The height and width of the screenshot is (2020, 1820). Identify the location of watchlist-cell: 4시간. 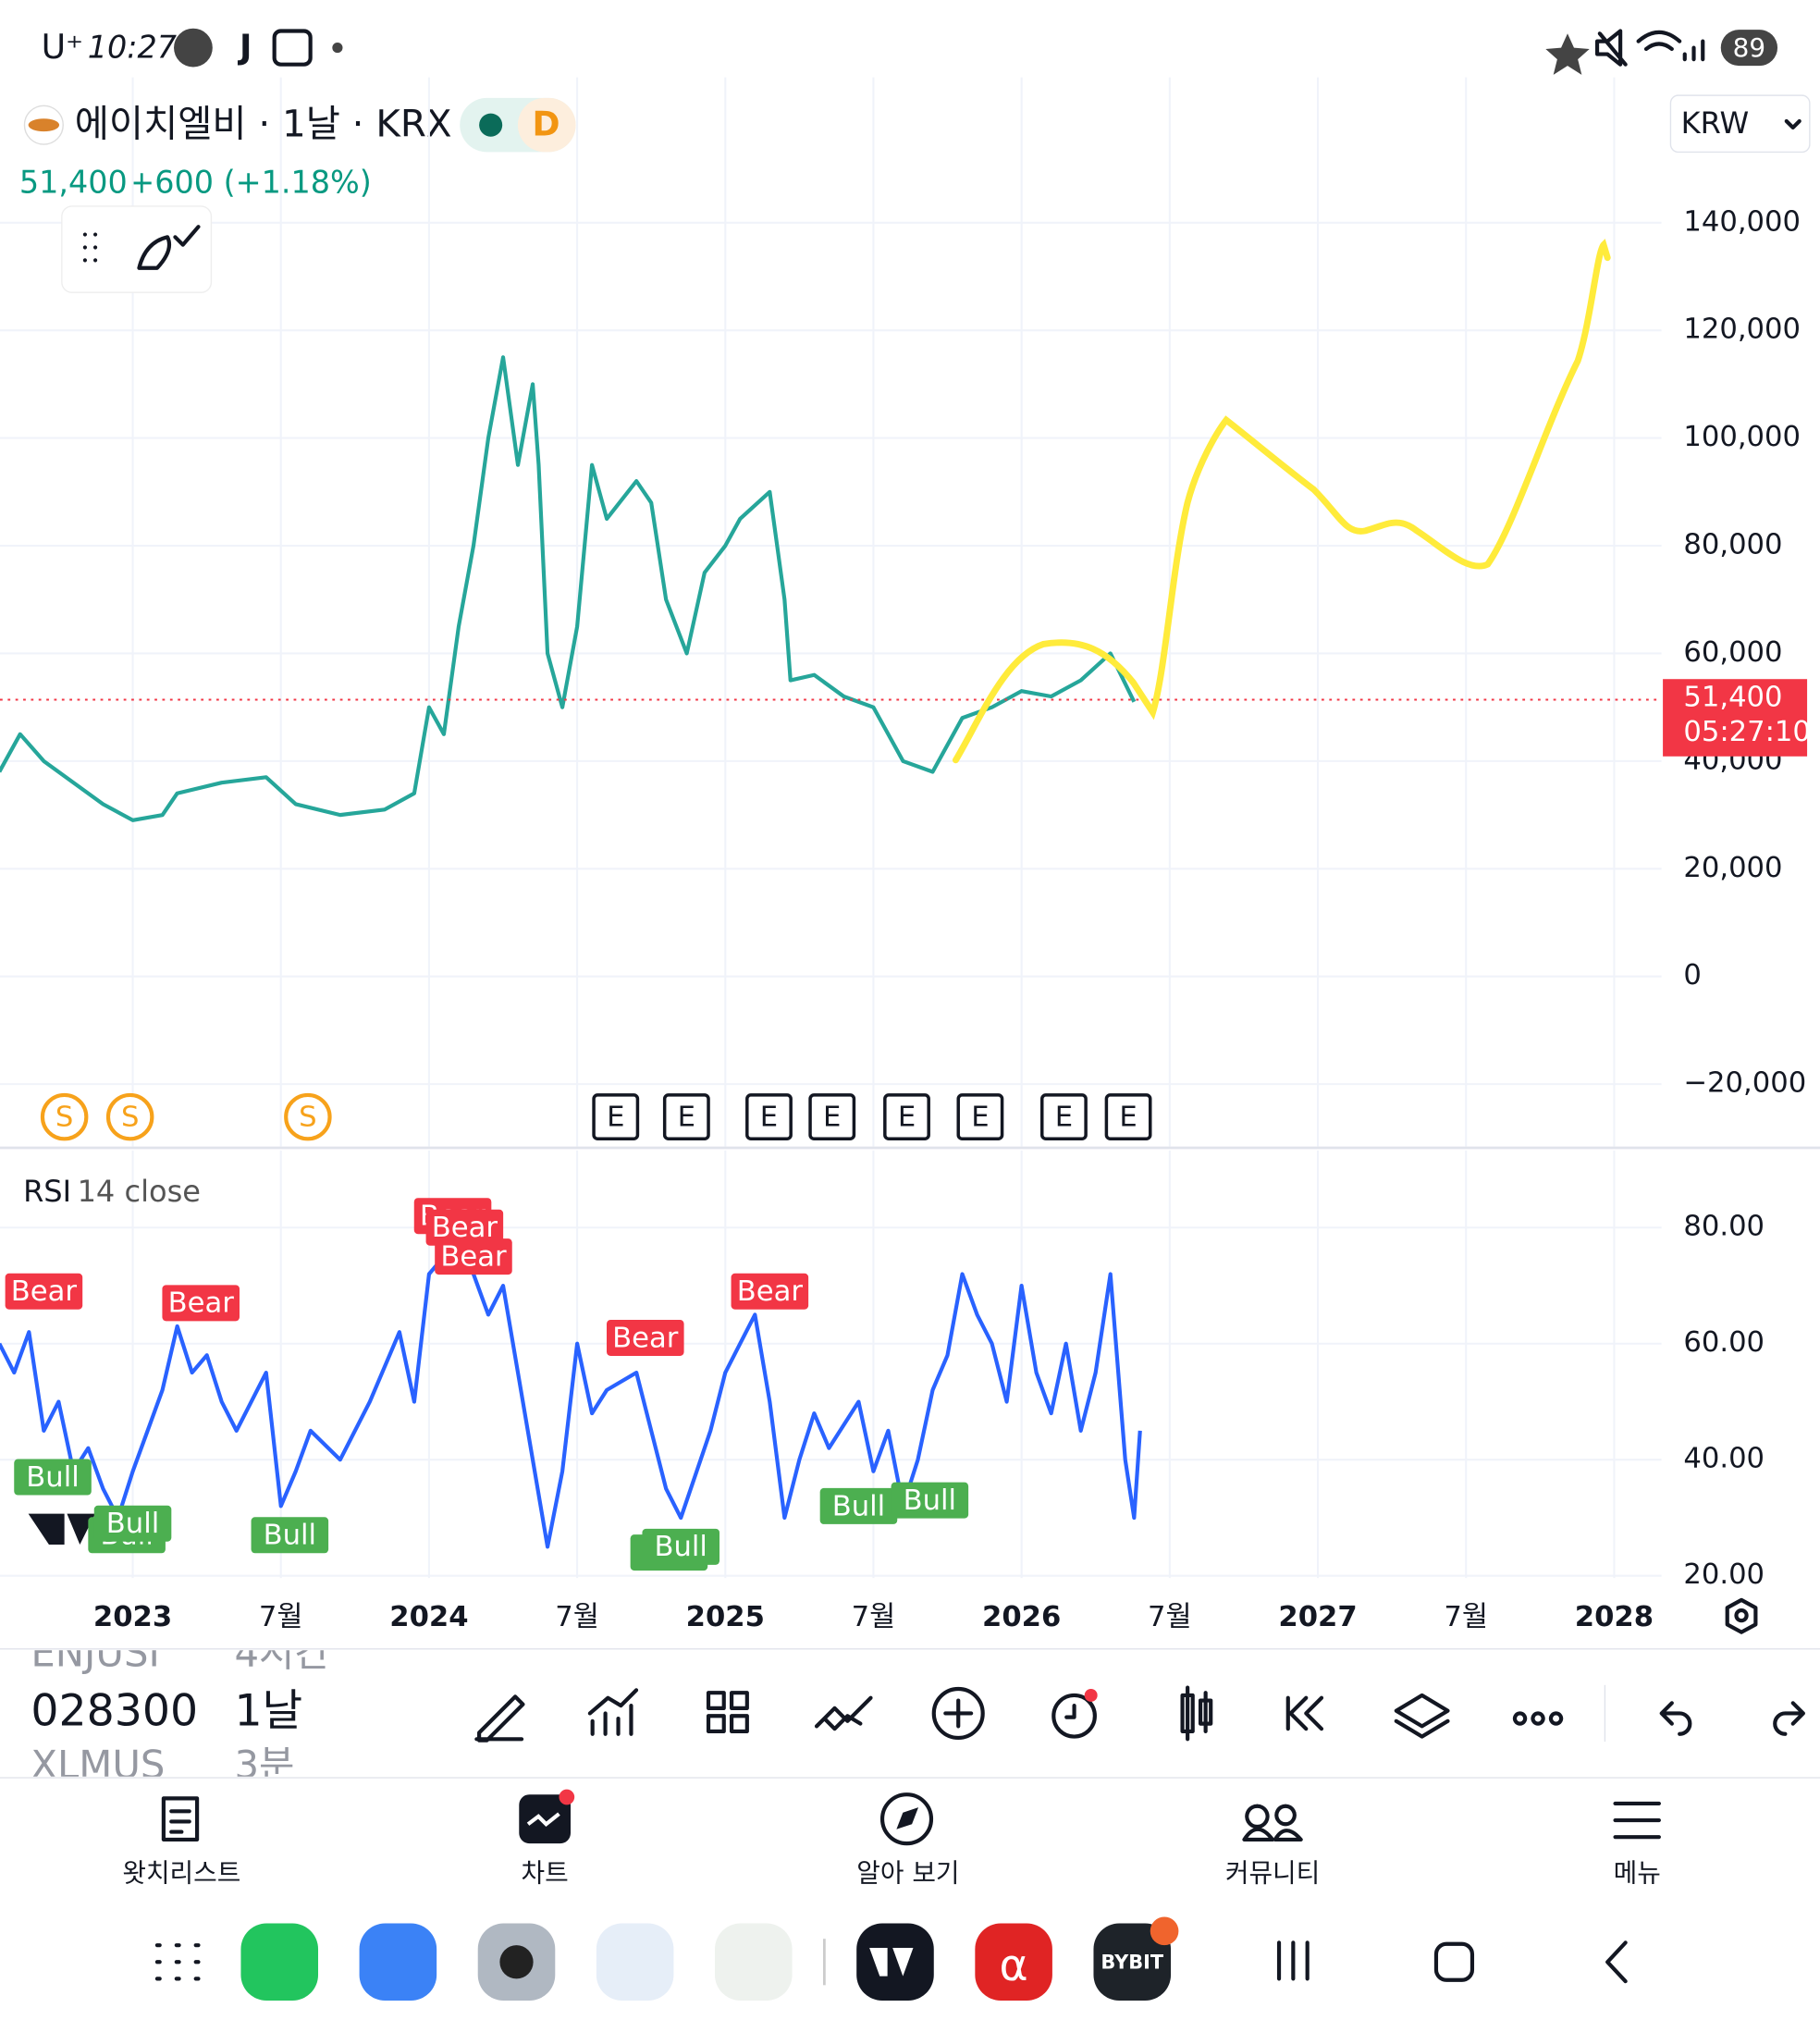
(281, 1653).